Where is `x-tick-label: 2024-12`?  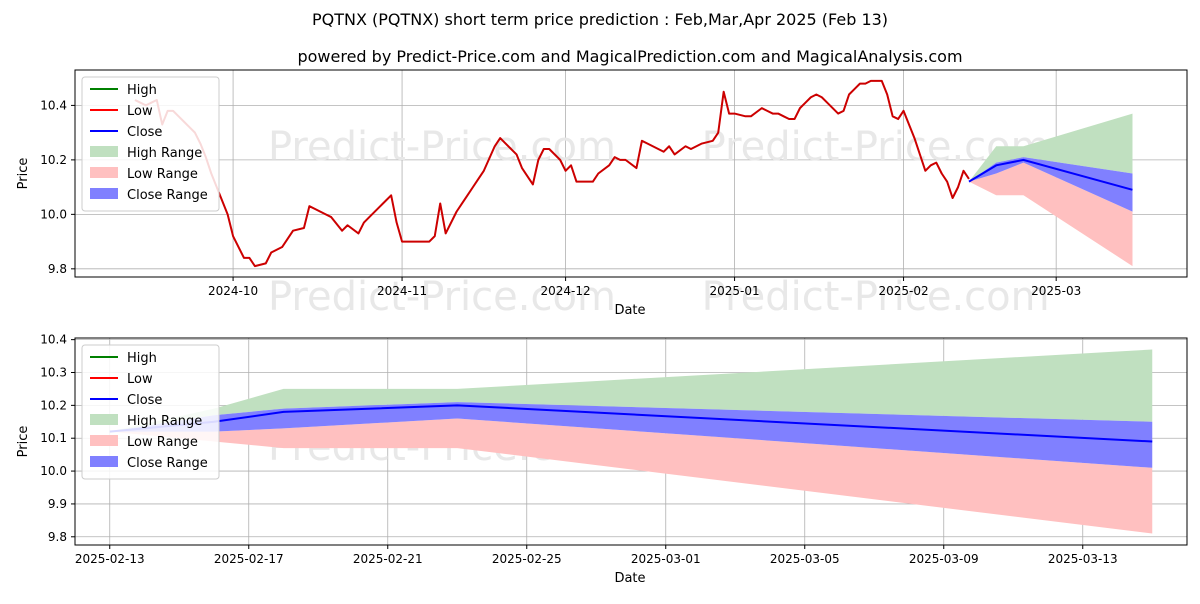 x-tick-label: 2024-12 is located at coordinates (566, 291).